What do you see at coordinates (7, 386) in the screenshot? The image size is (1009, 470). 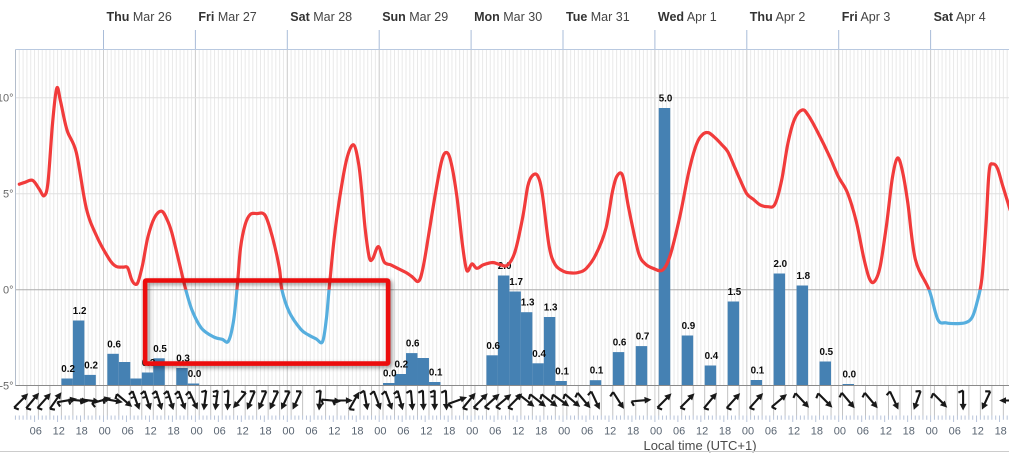 I see `svg-text: -5°` at bounding box center [7, 386].